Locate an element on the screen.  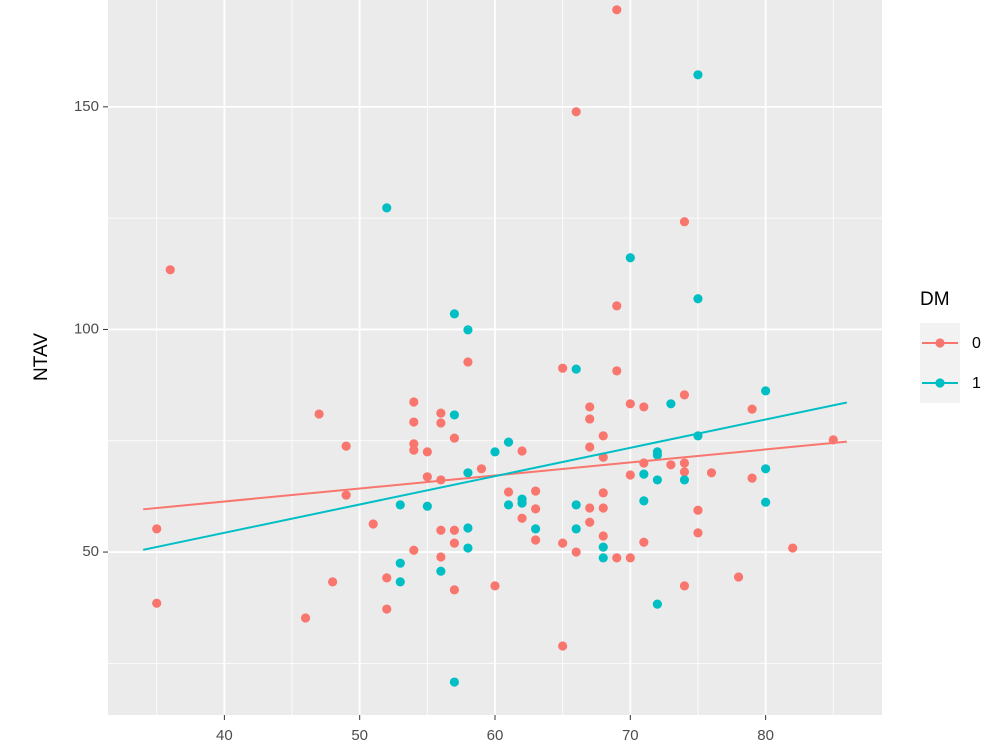
x-tick-label: 40 is located at coordinates (224, 735).